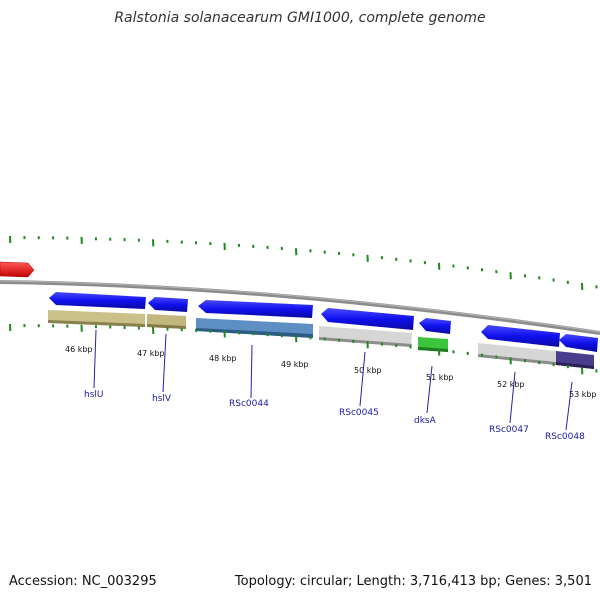 This screenshot has width=600, height=600. Describe the element at coordinates (79, 349) in the screenshot. I see `tick-label: 46 kbp` at that location.